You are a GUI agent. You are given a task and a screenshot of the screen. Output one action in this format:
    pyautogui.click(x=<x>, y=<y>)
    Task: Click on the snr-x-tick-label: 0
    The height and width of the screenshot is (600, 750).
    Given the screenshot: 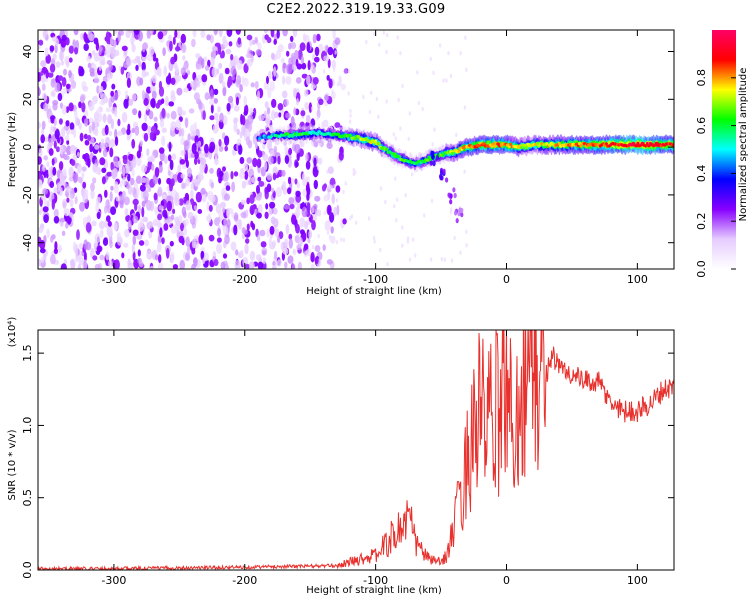 What is the action you would take?
    pyautogui.click(x=506, y=580)
    